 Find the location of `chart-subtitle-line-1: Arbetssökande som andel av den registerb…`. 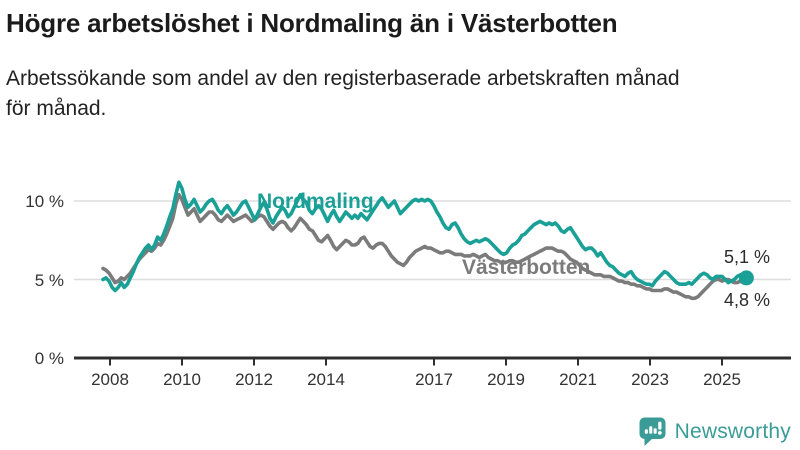

chart-subtitle-line-1: Arbetssökande som andel av den registerb… is located at coordinates (343, 78).